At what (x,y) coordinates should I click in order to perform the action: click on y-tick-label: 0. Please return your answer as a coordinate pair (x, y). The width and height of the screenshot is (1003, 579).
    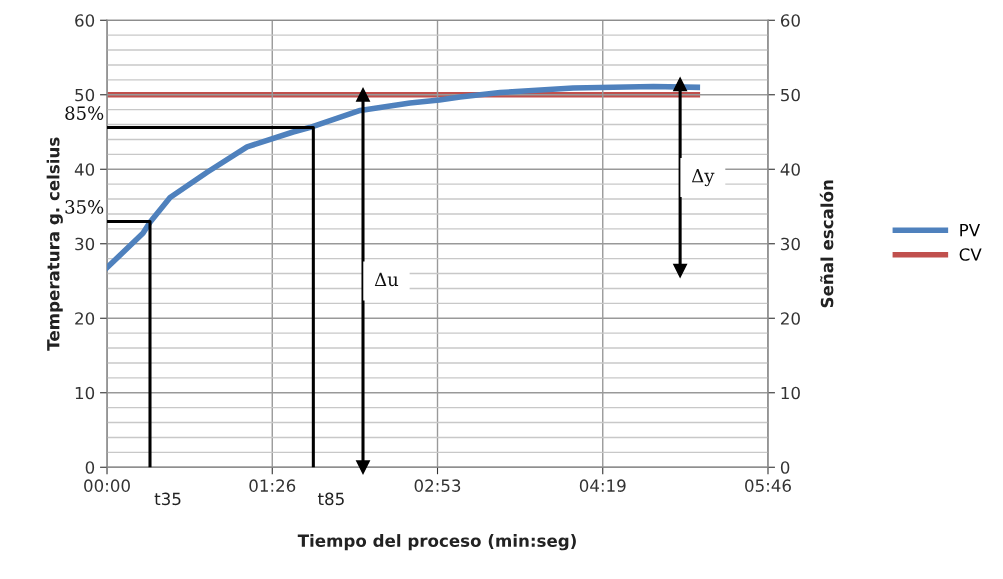
    Looking at the image, I should click on (90, 467).